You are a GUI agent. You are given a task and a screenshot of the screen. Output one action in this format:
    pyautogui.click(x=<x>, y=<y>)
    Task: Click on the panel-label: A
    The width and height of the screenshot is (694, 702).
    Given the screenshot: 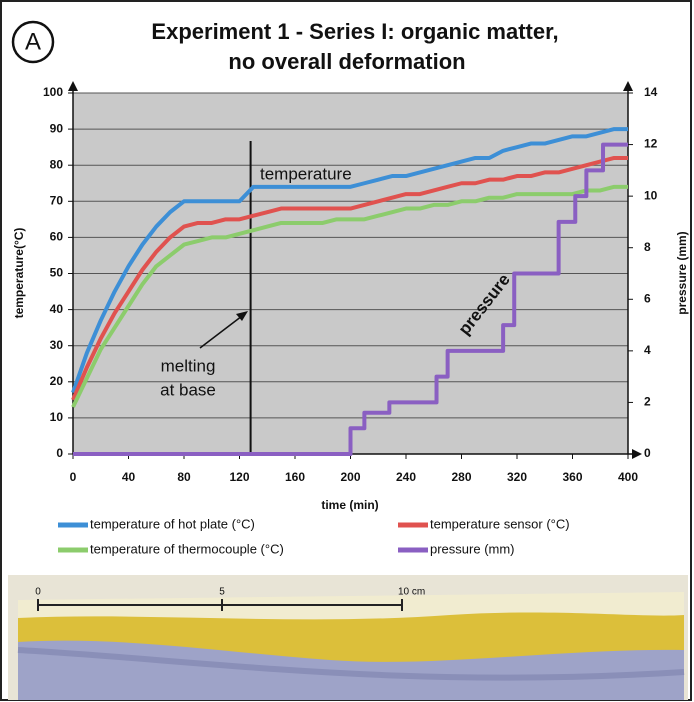 What is the action you would take?
    pyautogui.click(x=33, y=41)
    